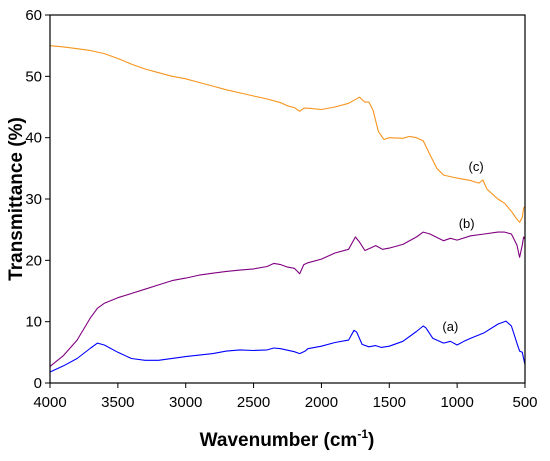 The image size is (550, 461). I want to click on x-tick-label: 3500, so click(117, 402).